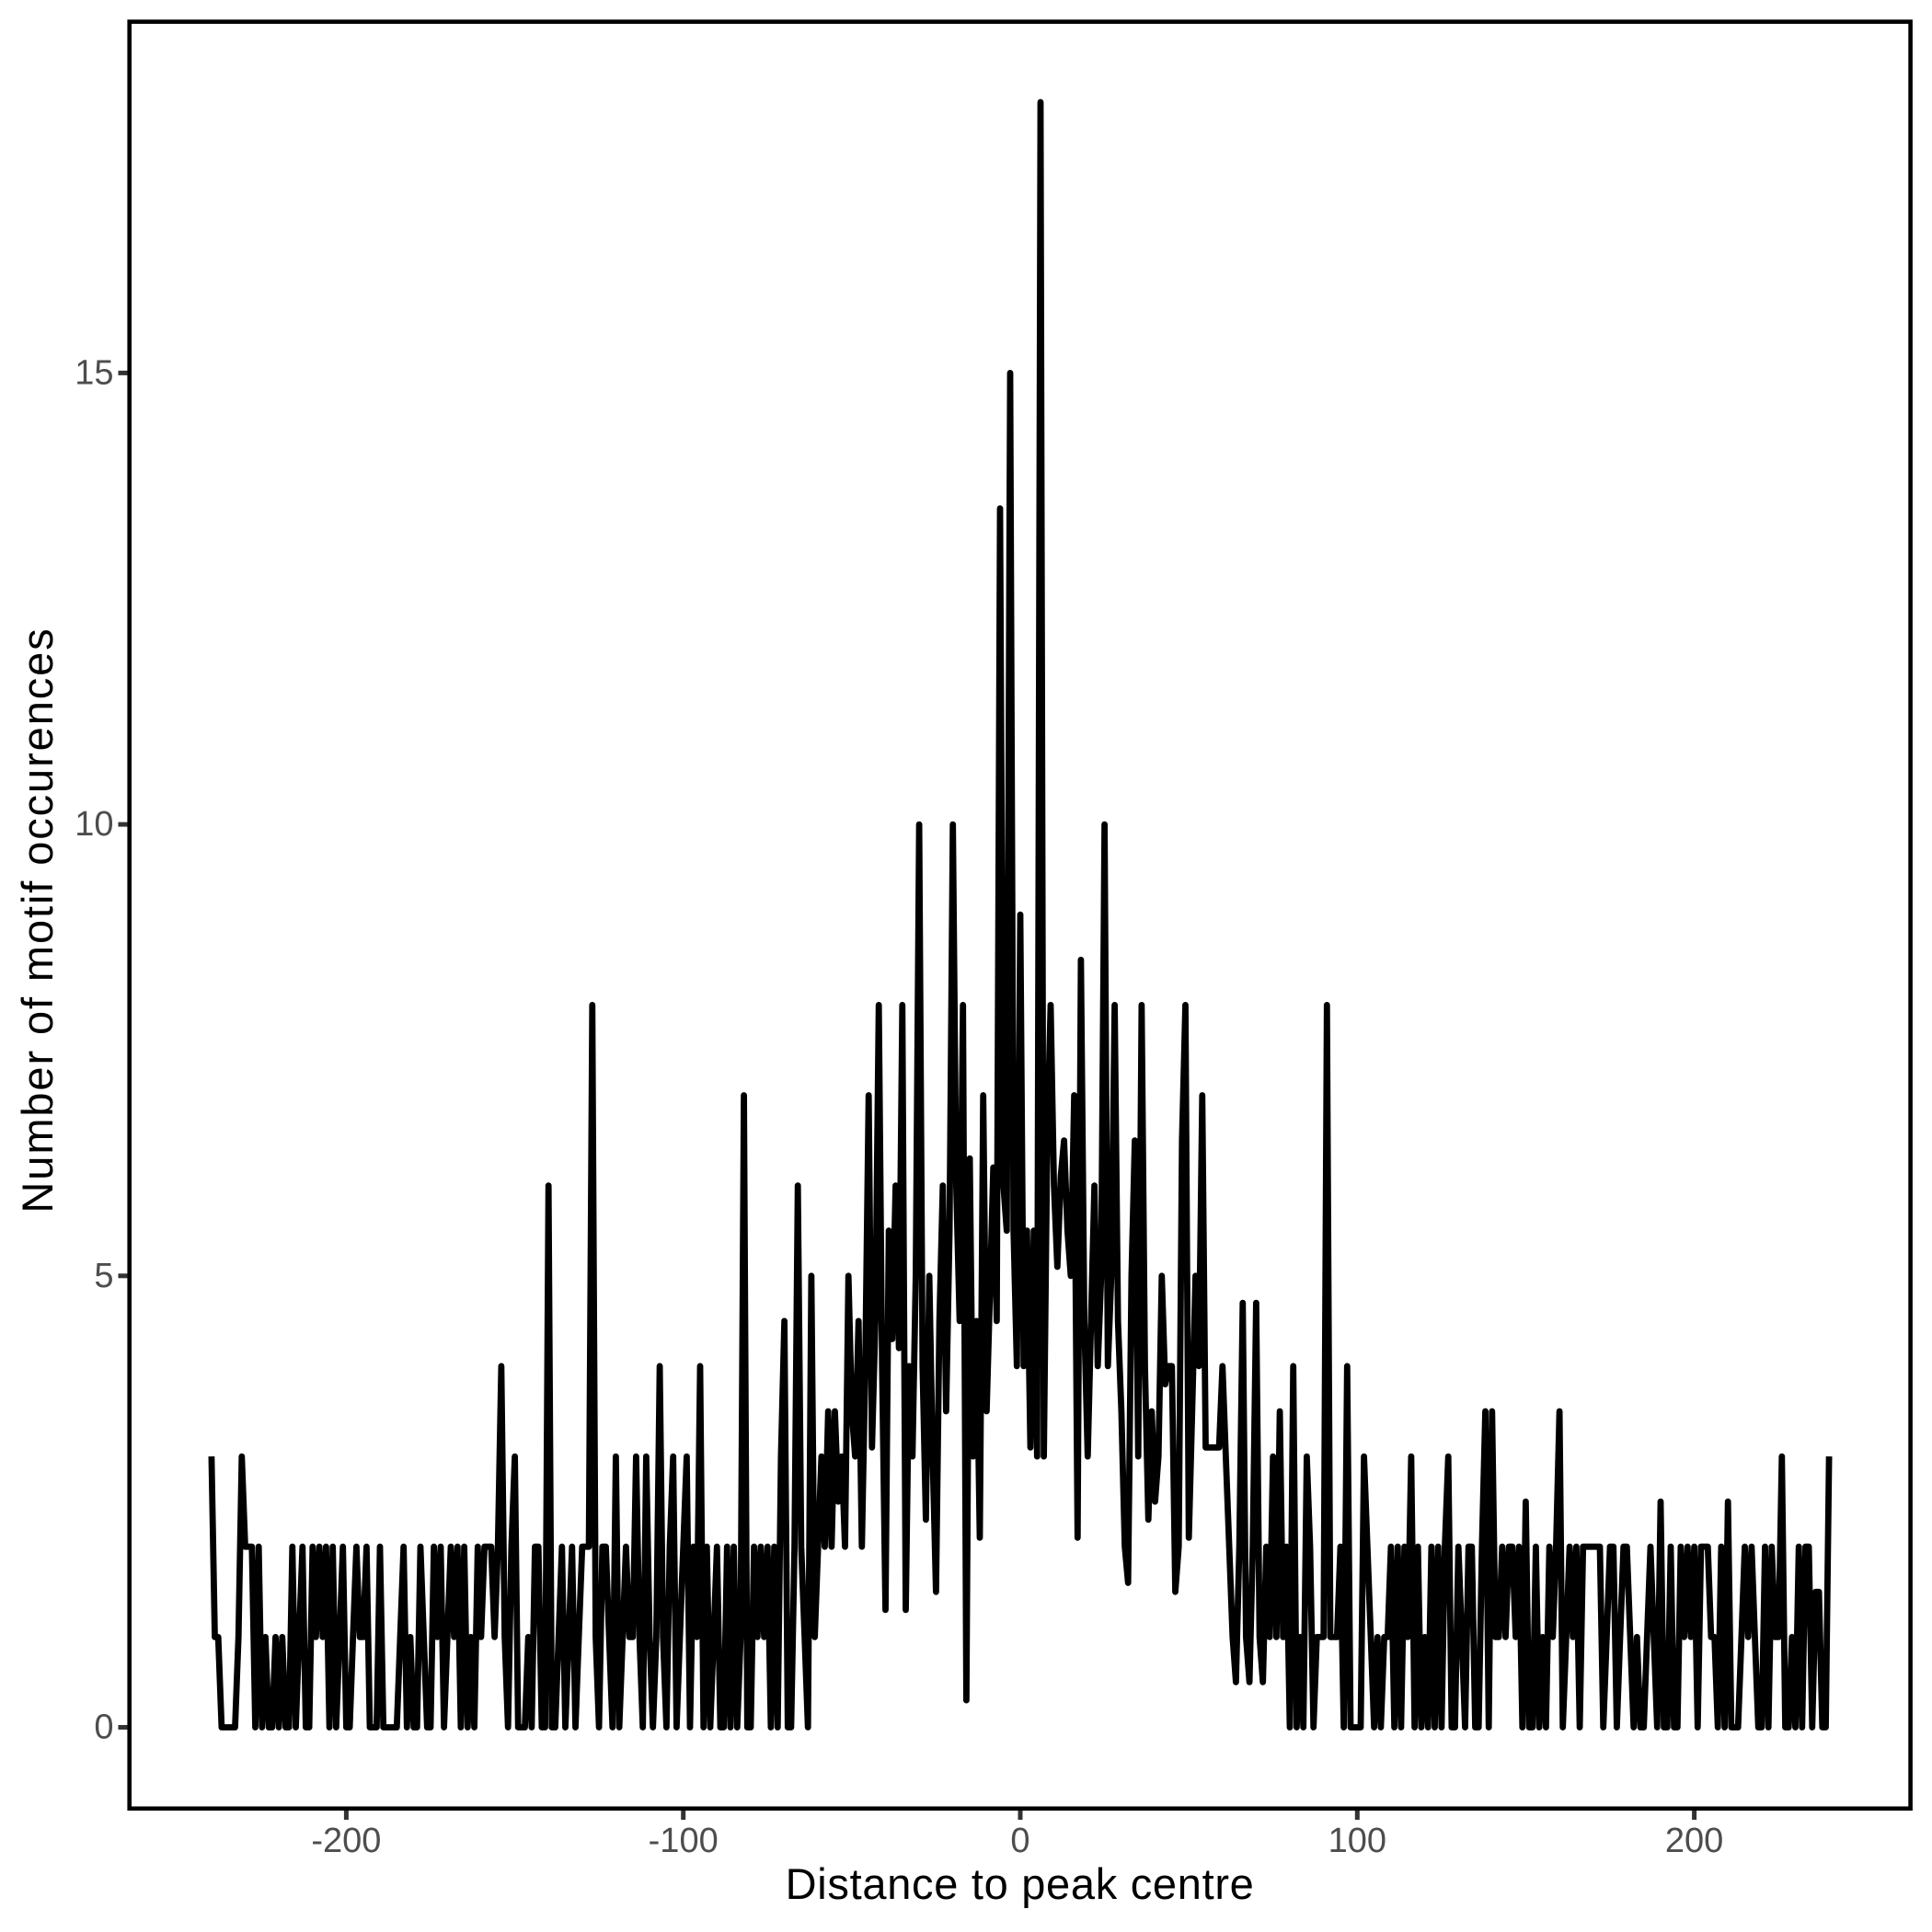  What do you see at coordinates (1694, 1841) in the screenshot?
I see `svg-text: 200` at bounding box center [1694, 1841].